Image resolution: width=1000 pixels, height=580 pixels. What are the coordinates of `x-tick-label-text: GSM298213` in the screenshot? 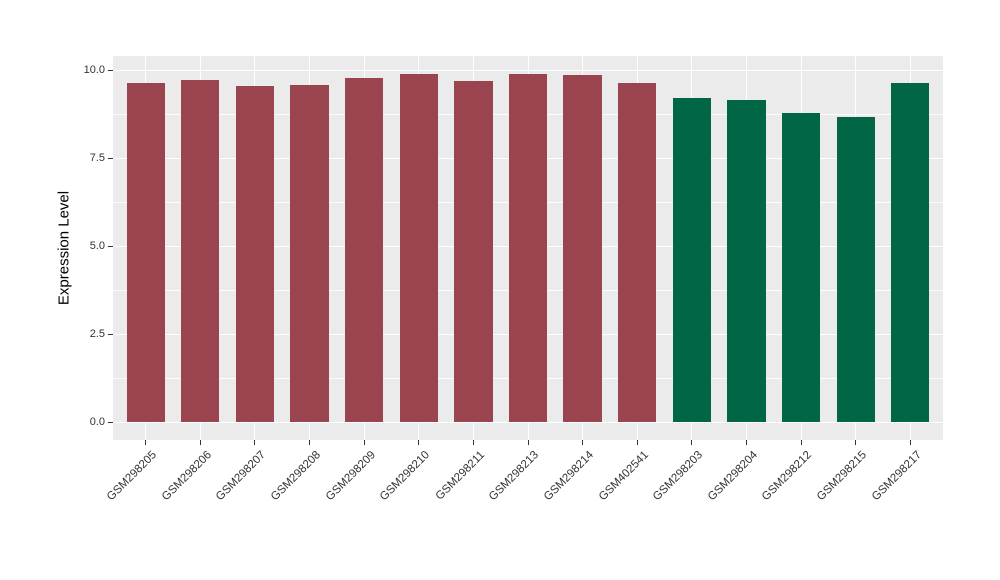 It's located at (514, 476).